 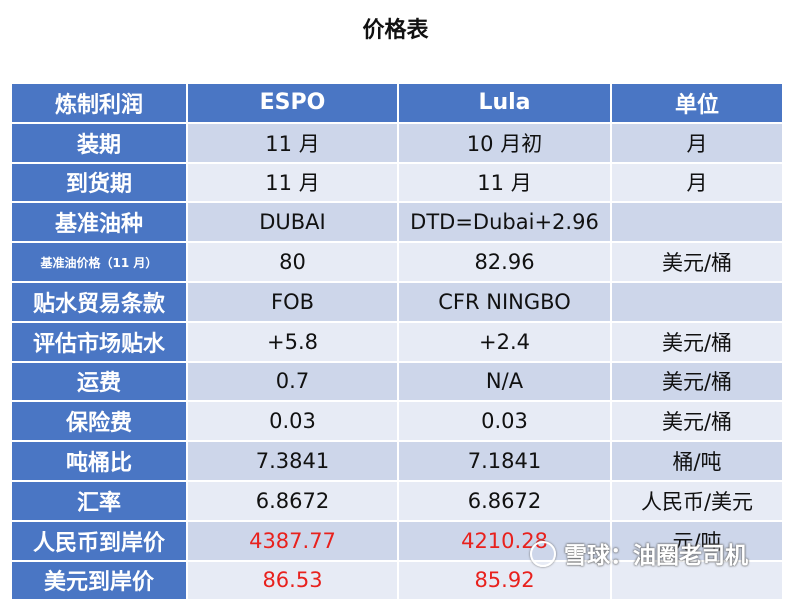 I want to click on table-row-benchmark-crude: 基准油种 DUBAI DTD=Dubai+2.96, so click(x=397, y=222).